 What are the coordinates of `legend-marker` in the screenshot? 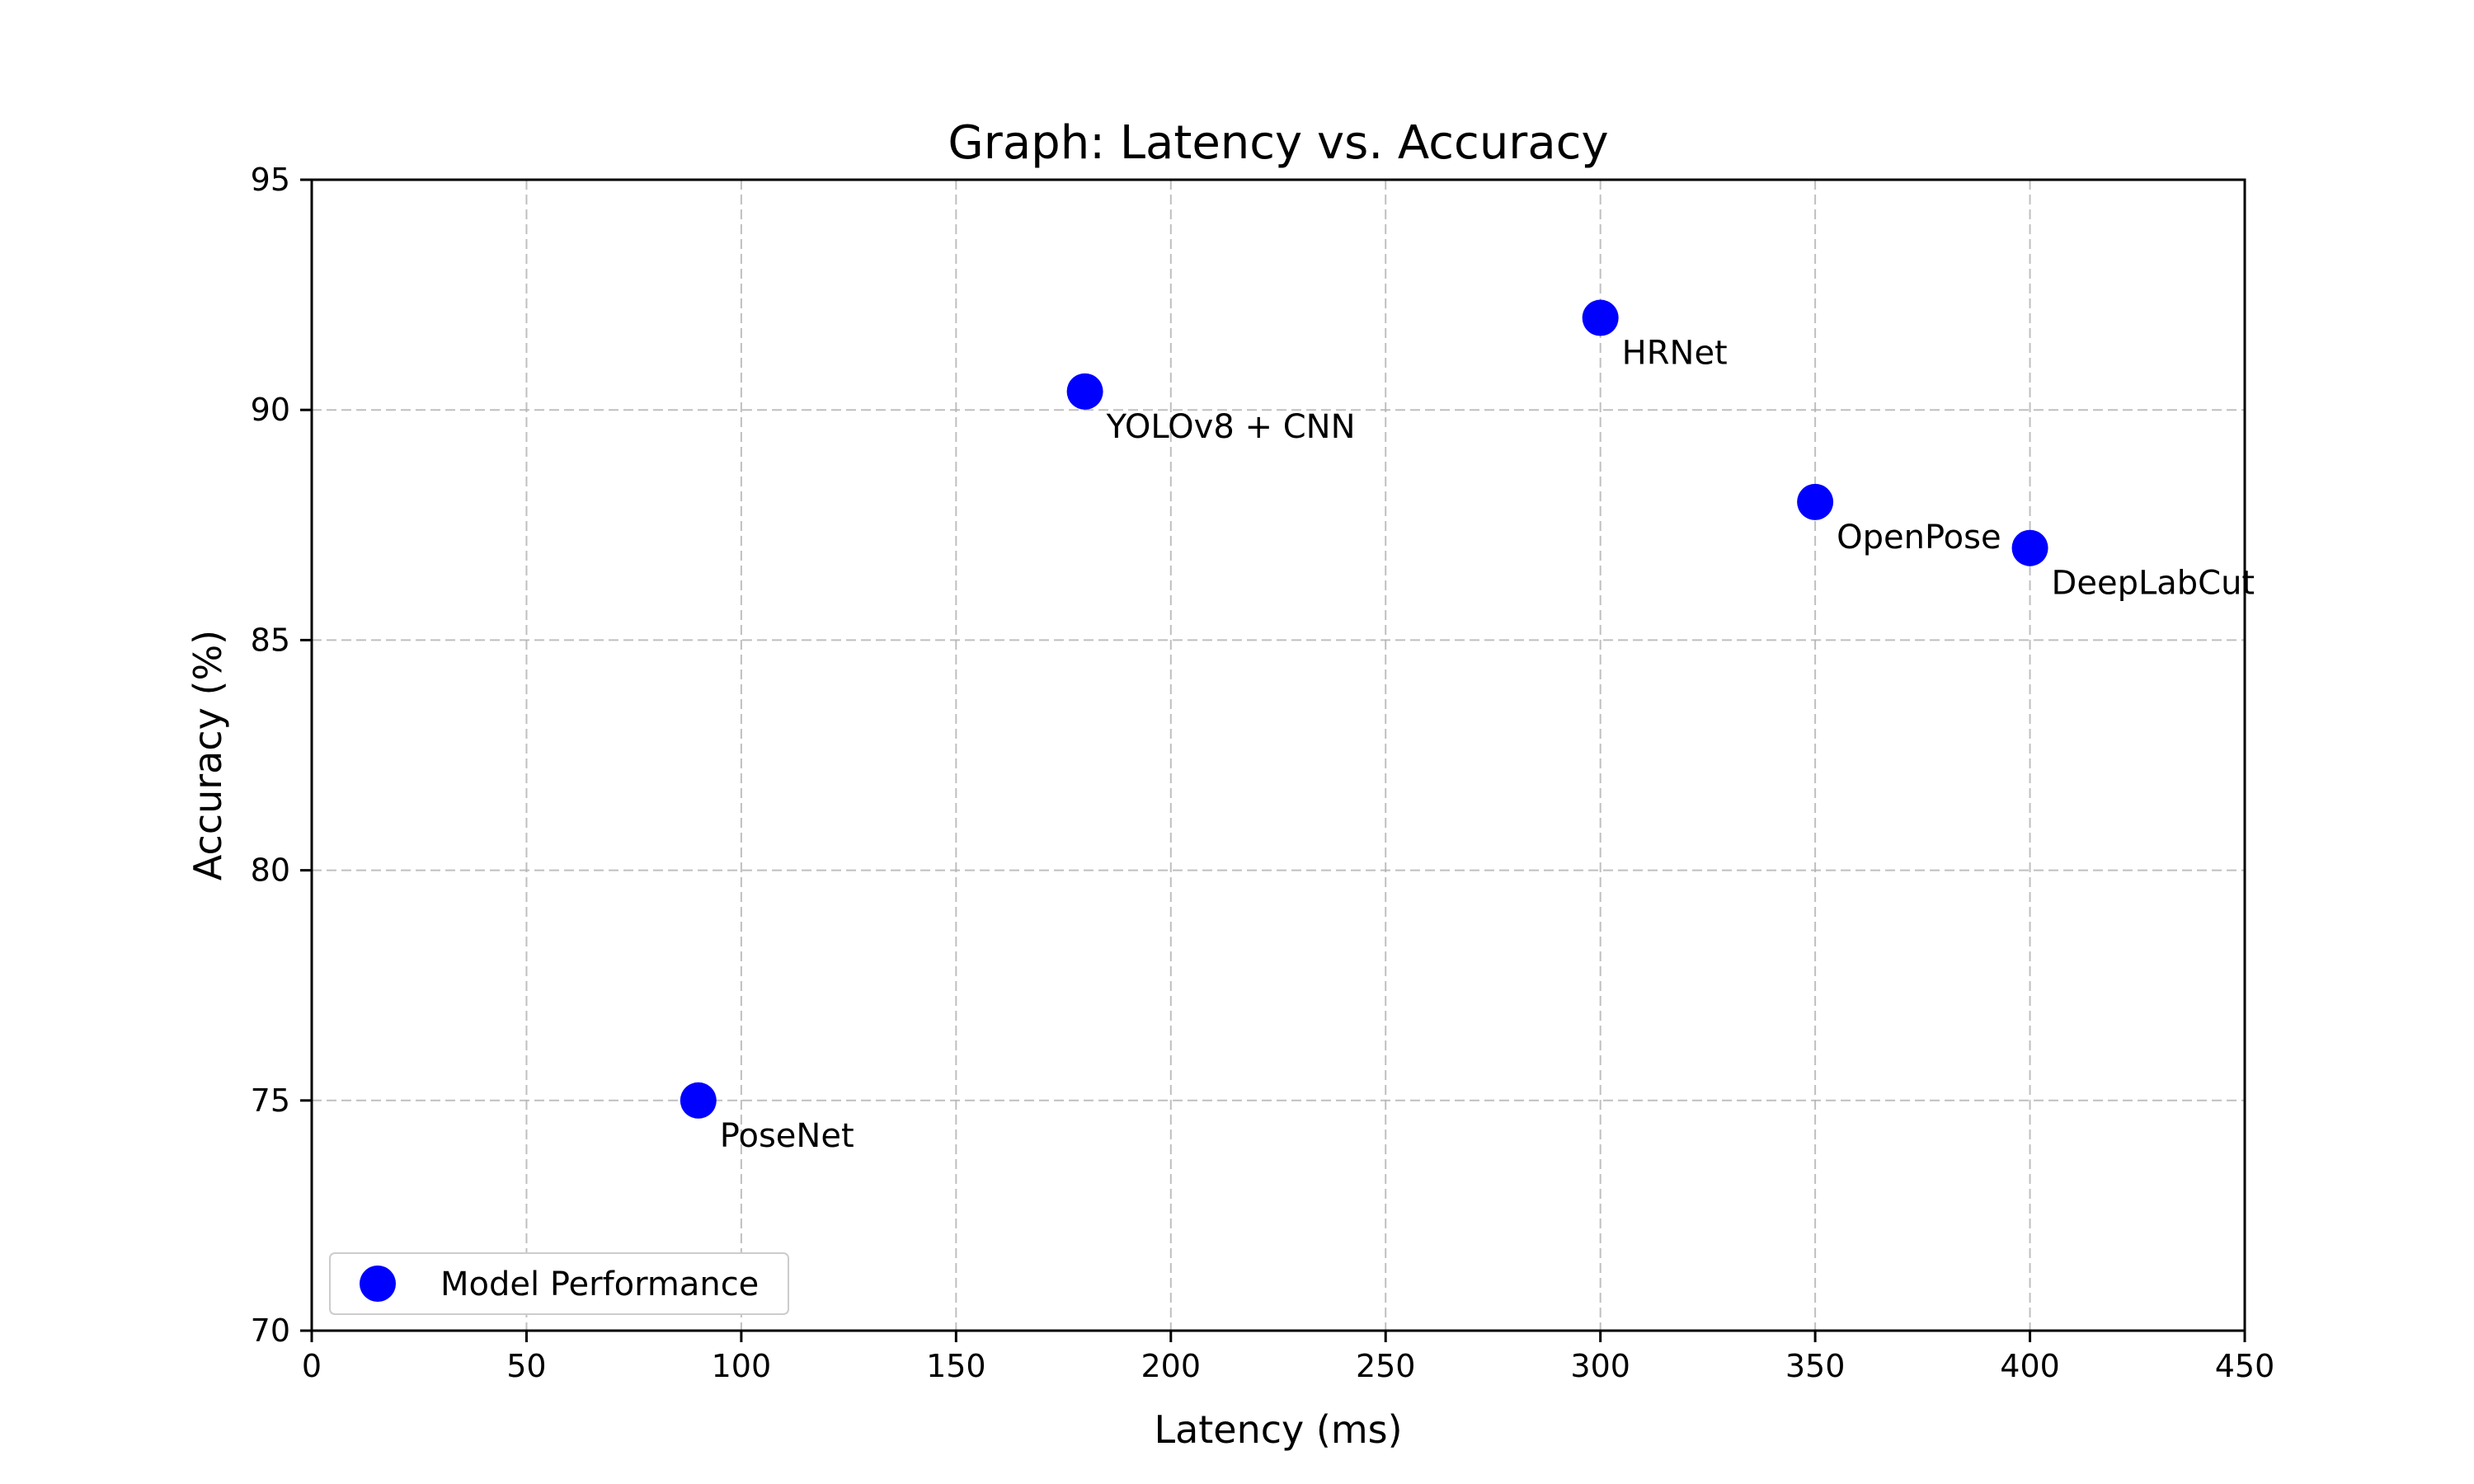 It's located at (378, 1284).